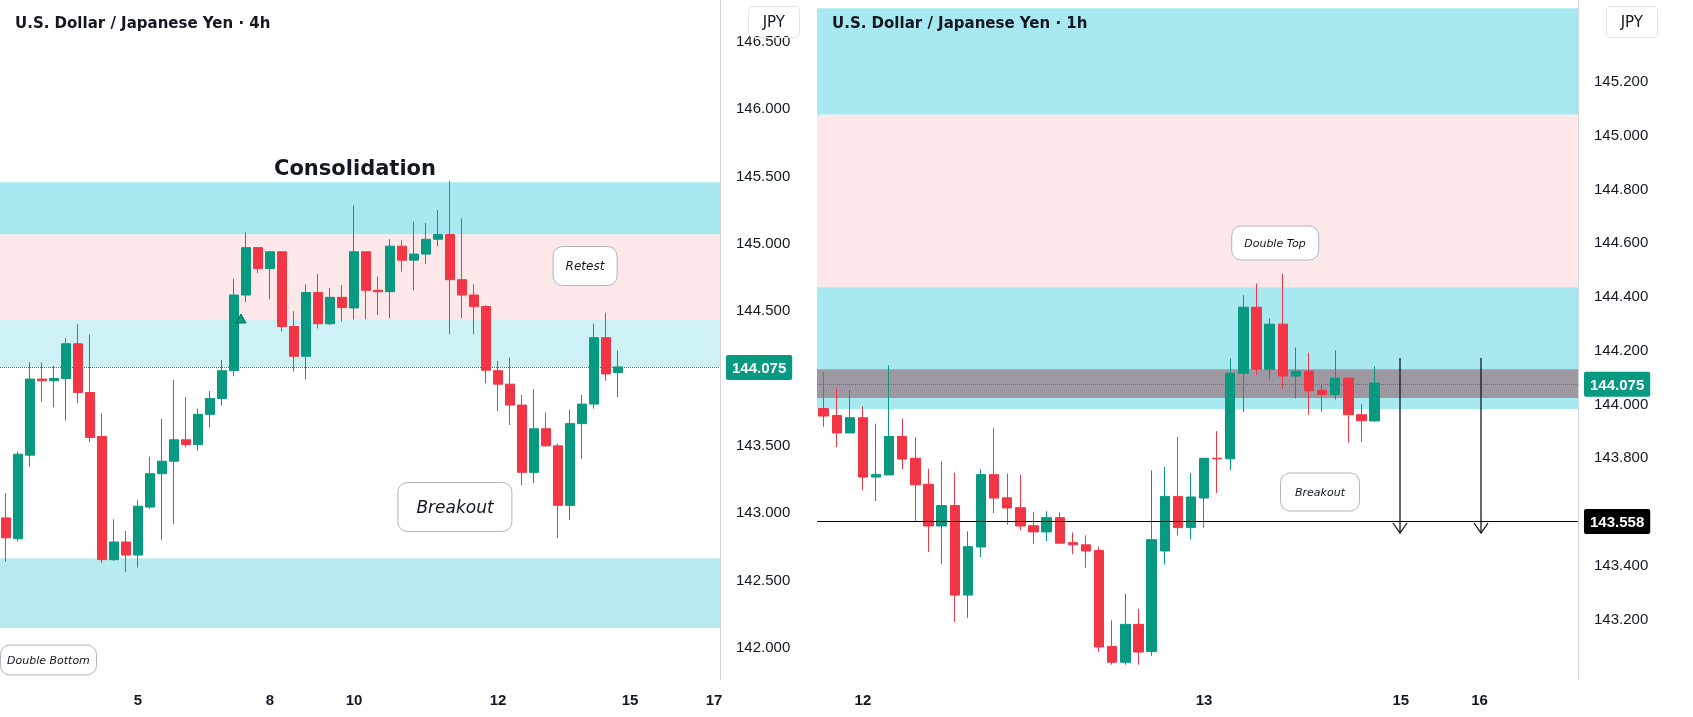  Describe the element at coordinates (1621, 349) in the screenshot. I see `y-tick-label: 144.200` at that location.